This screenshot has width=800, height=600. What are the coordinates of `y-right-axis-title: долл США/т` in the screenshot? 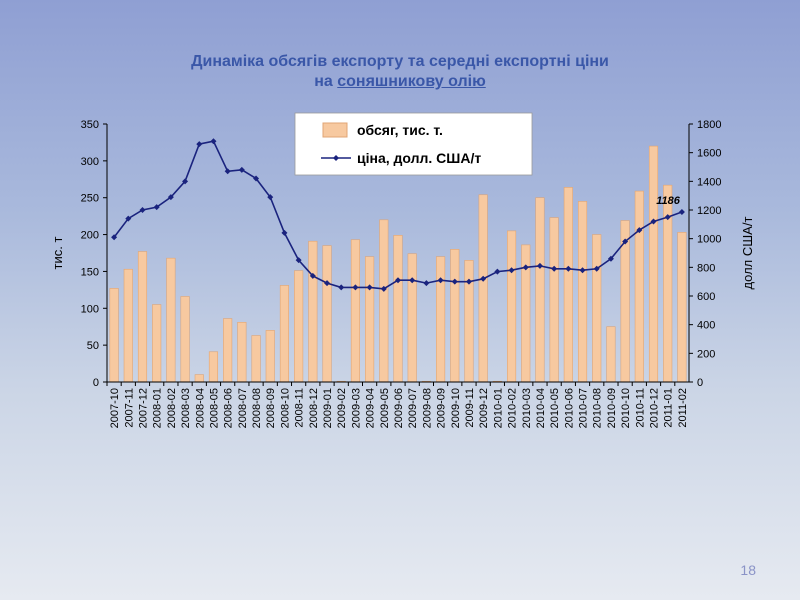 It's located at (747, 253).